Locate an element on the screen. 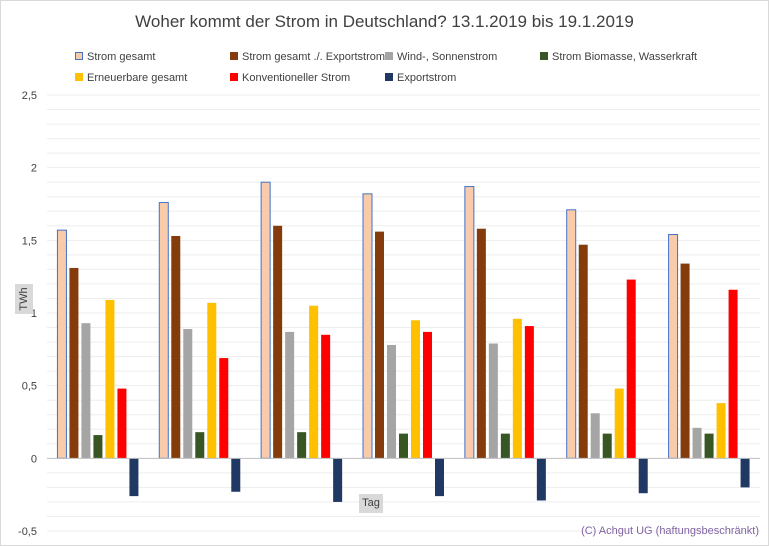 The width and height of the screenshot is (769, 546). legend-label: Strom gesamt ./. Exportstrom is located at coordinates (314, 57).